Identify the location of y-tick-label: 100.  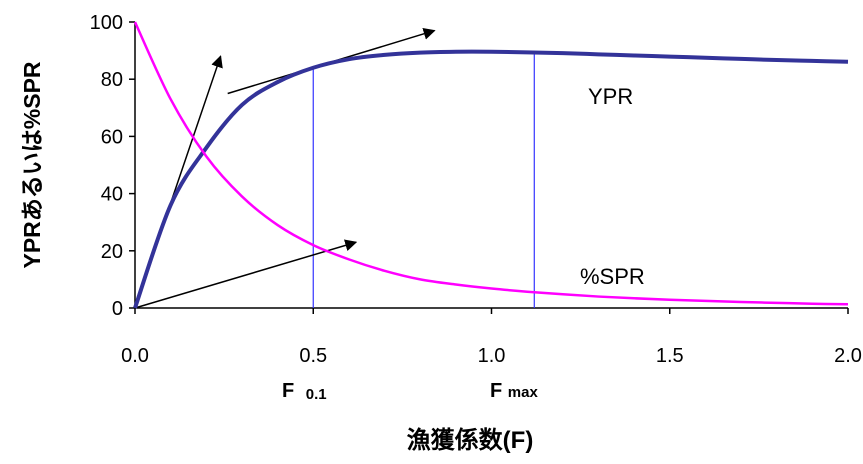
(106, 23).